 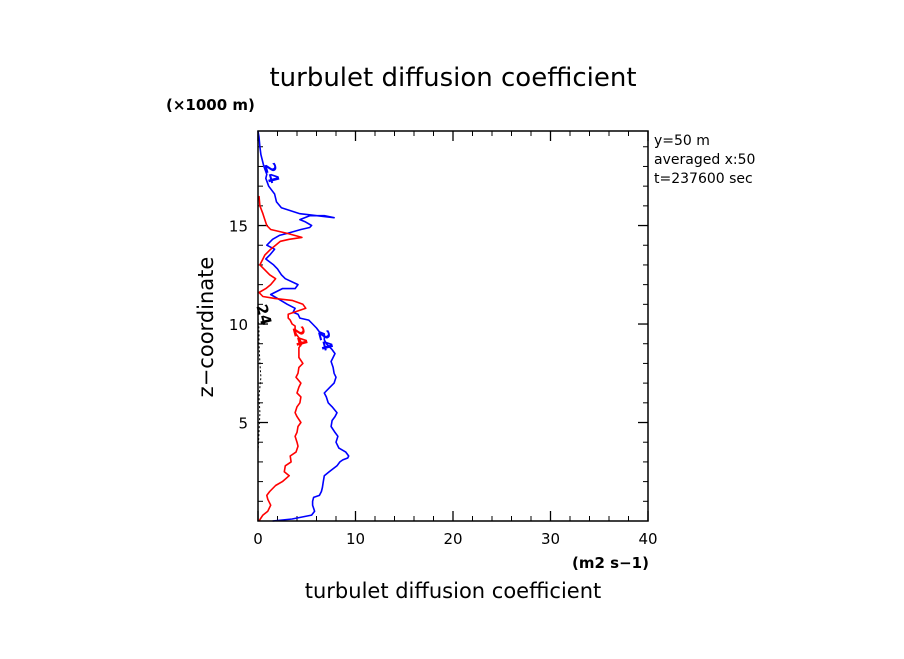 What do you see at coordinates (452, 539) in the screenshot?
I see `x-tick-label: 20` at bounding box center [452, 539].